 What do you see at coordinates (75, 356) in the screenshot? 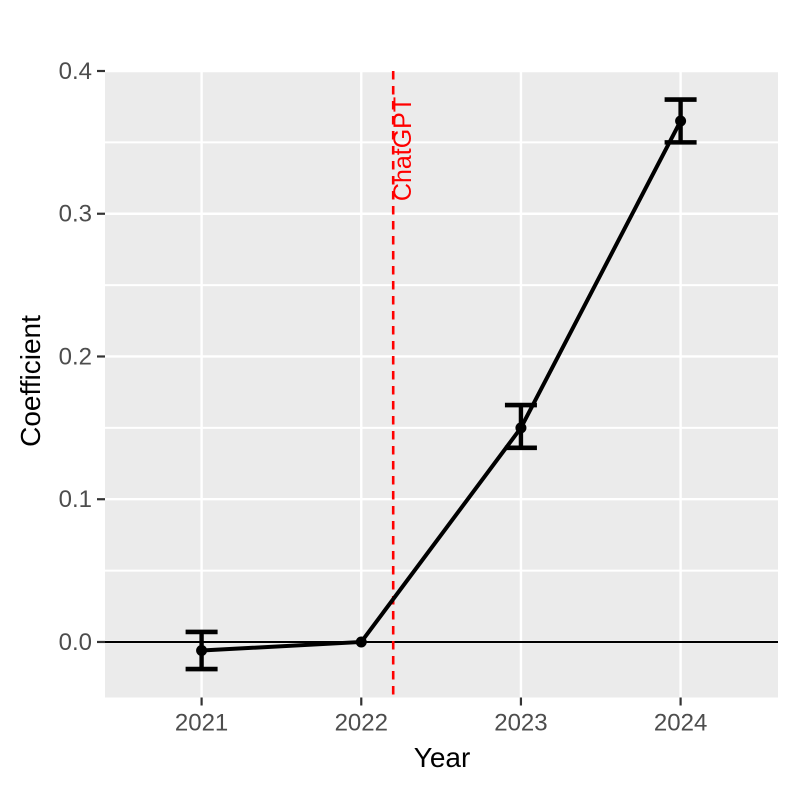
I see `y-tick-label: 0.2` at bounding box center [75, 356].